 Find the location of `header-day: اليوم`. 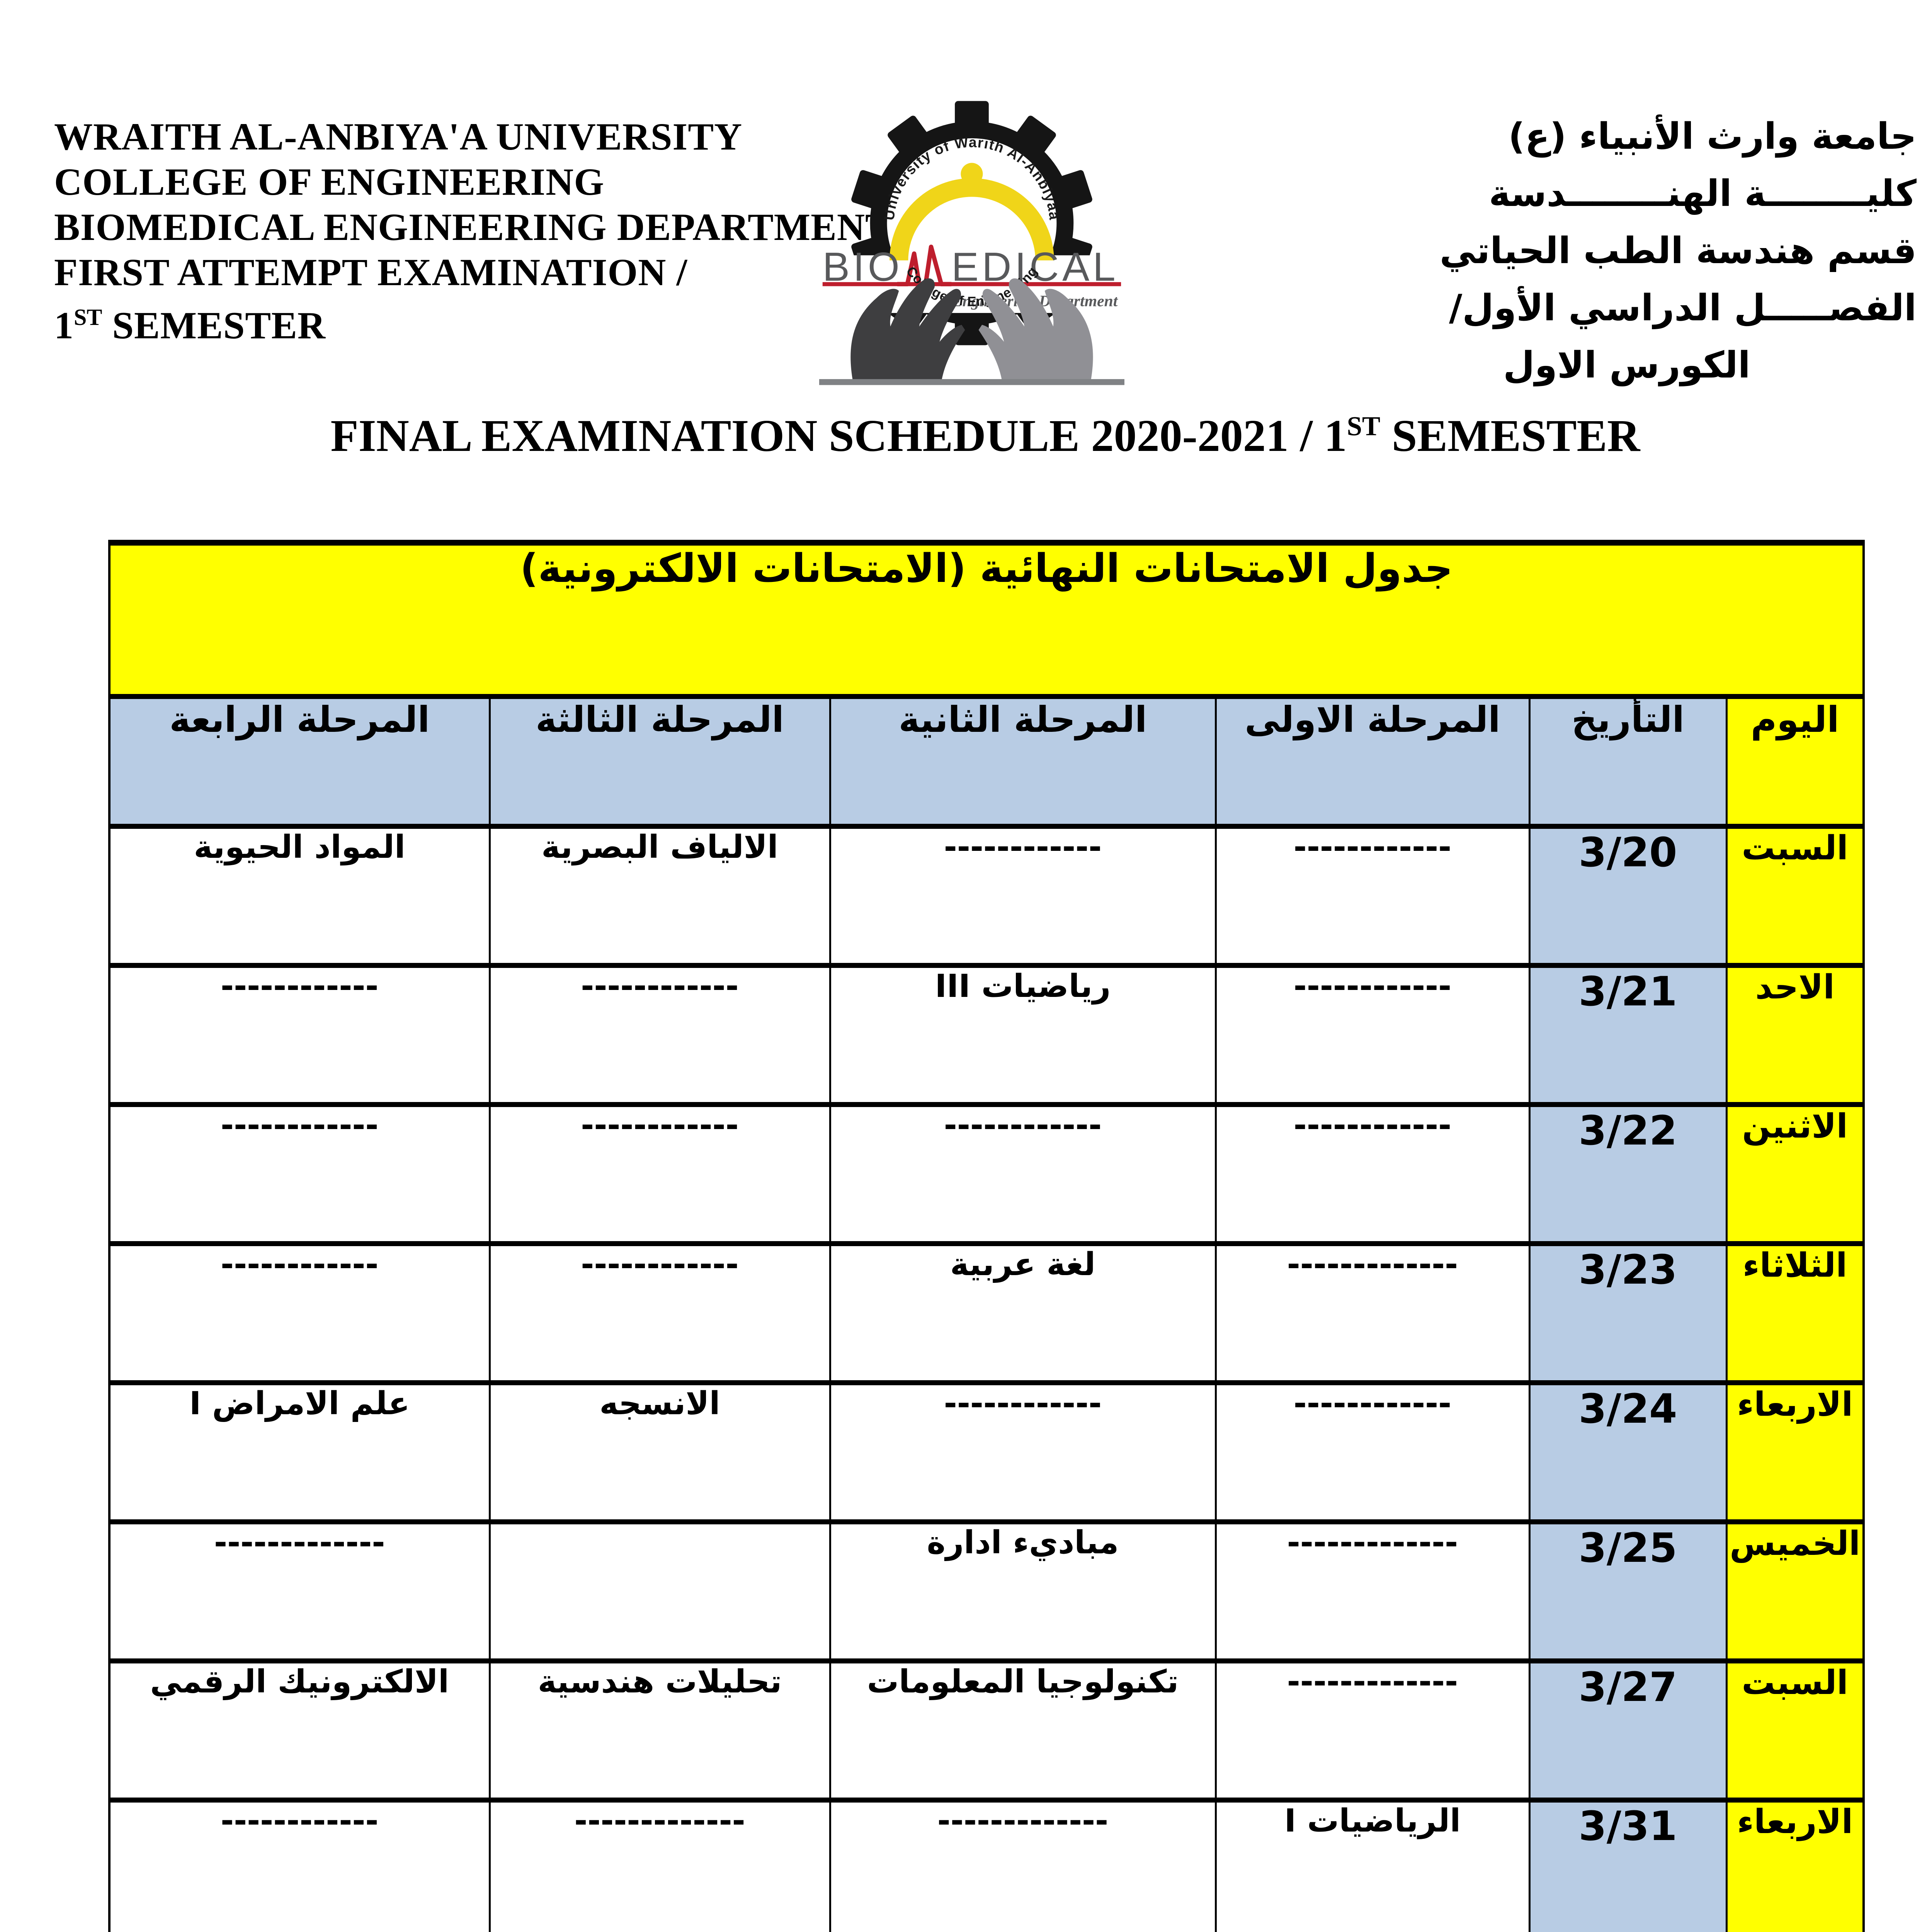

header-day: اليوم is located at coordinates (1795, 762).